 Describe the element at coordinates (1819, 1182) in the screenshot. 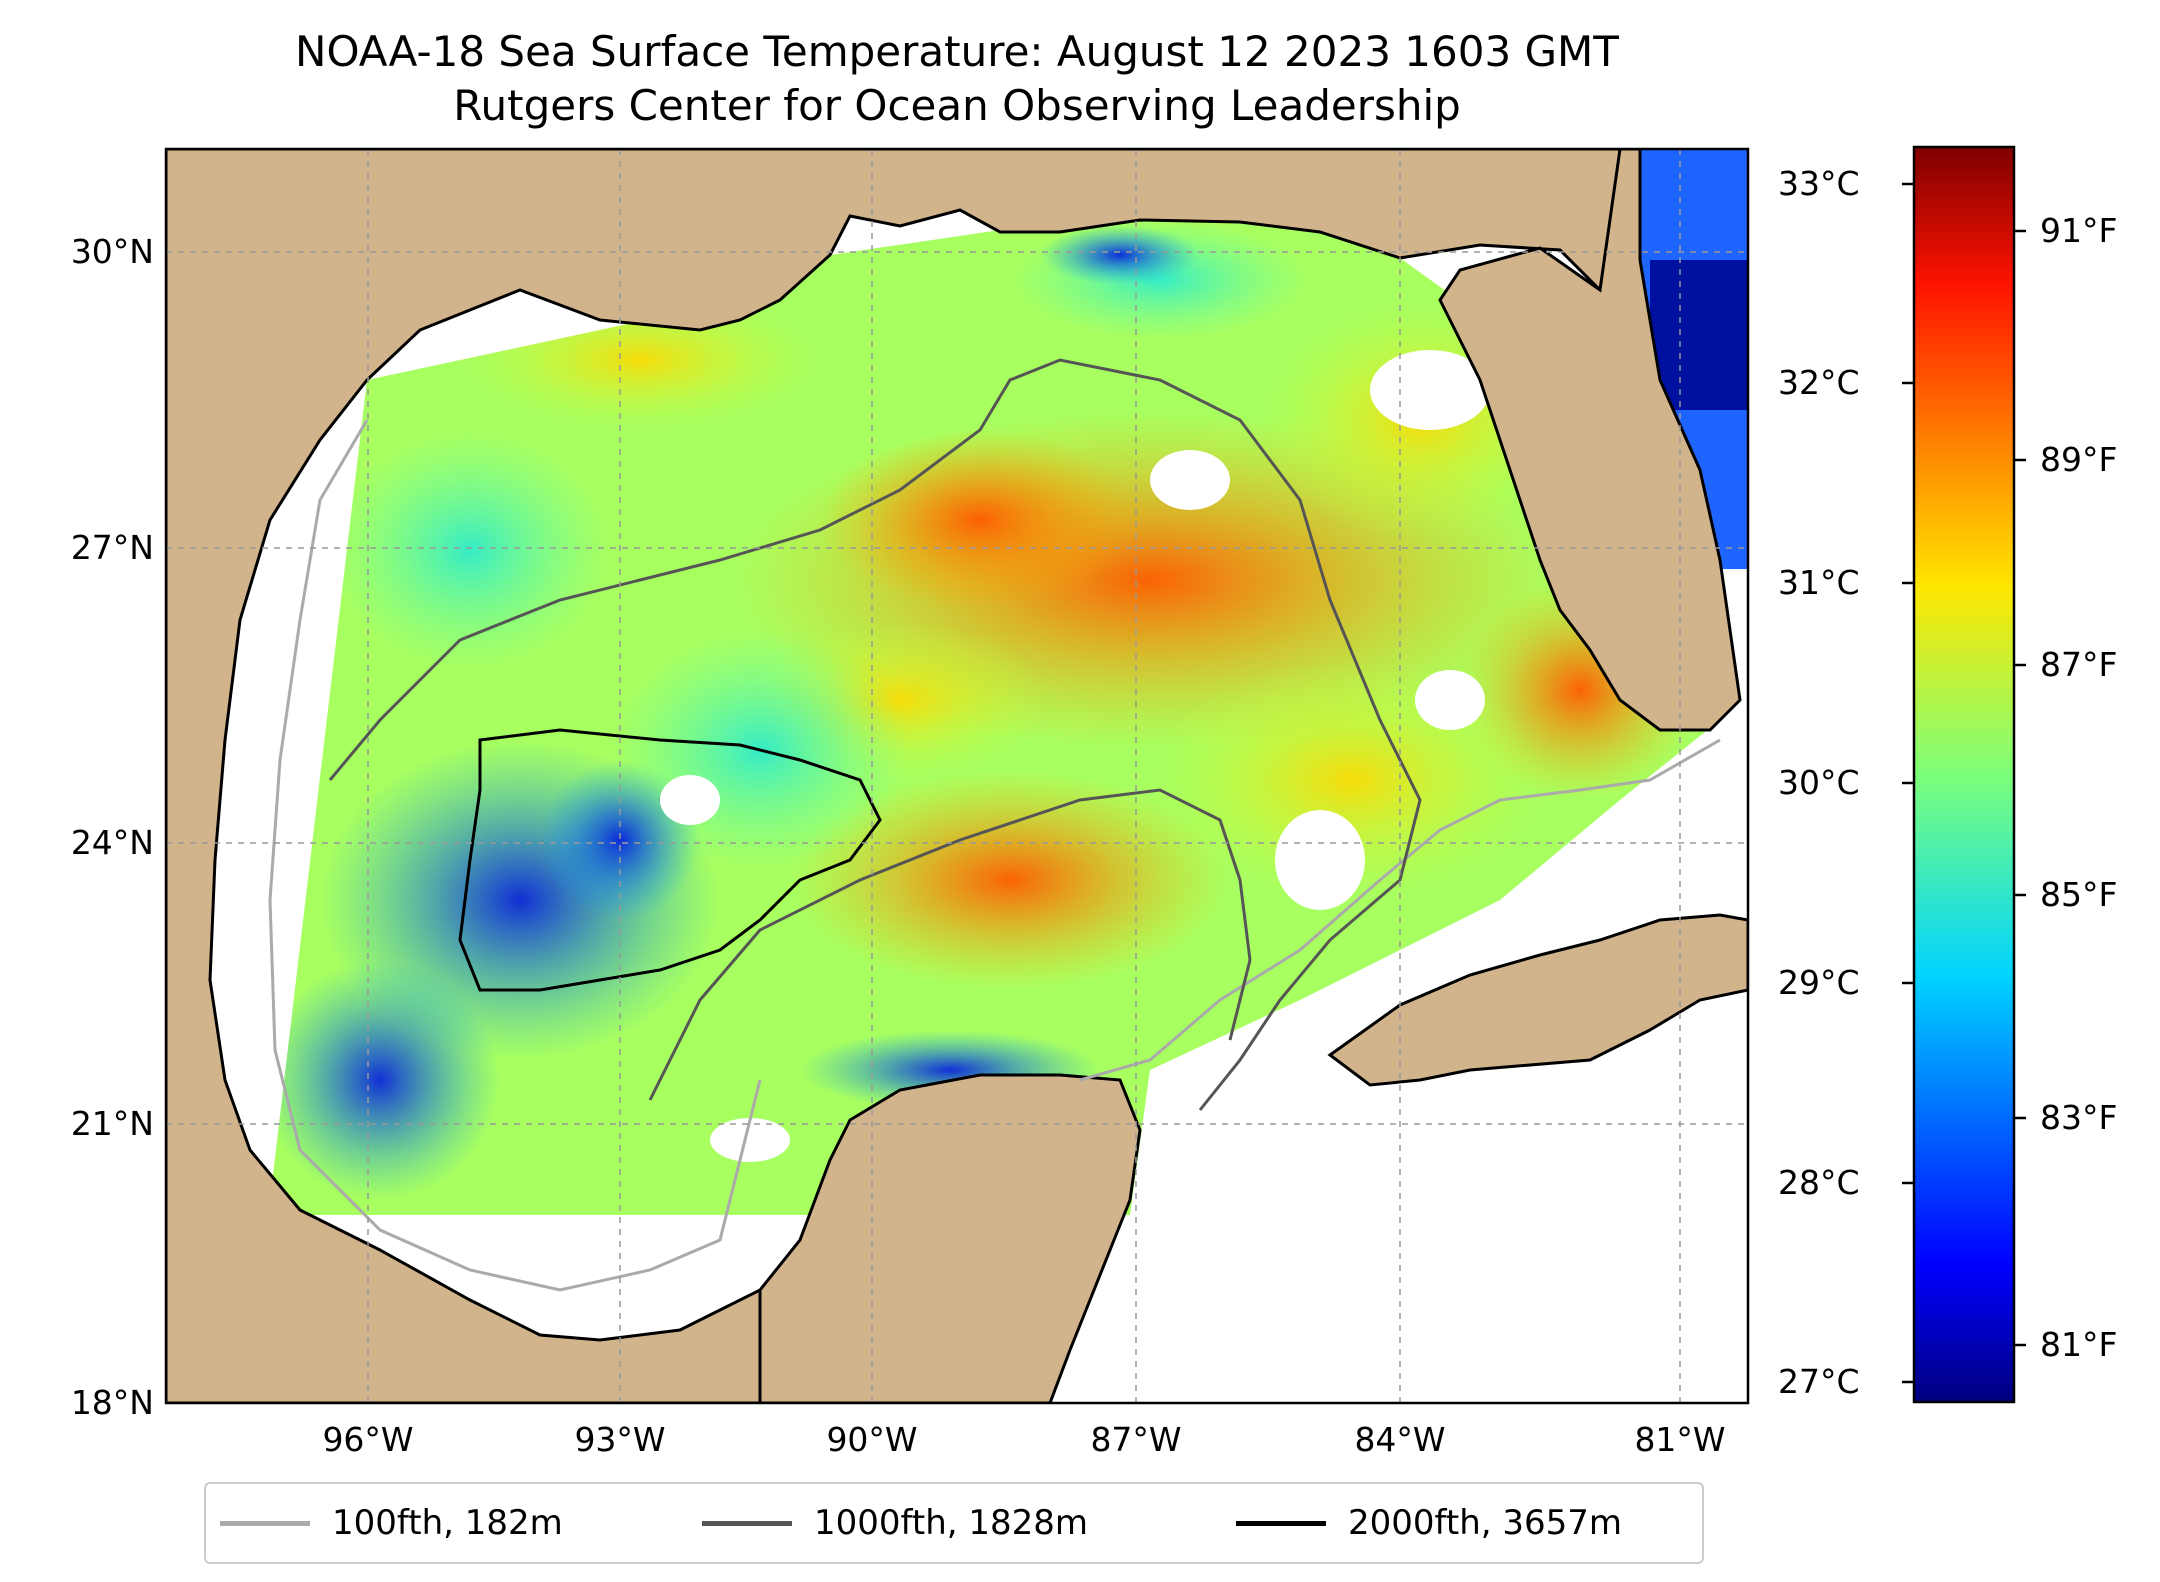

I see `cb-celsius-28: 28°C` at that location.